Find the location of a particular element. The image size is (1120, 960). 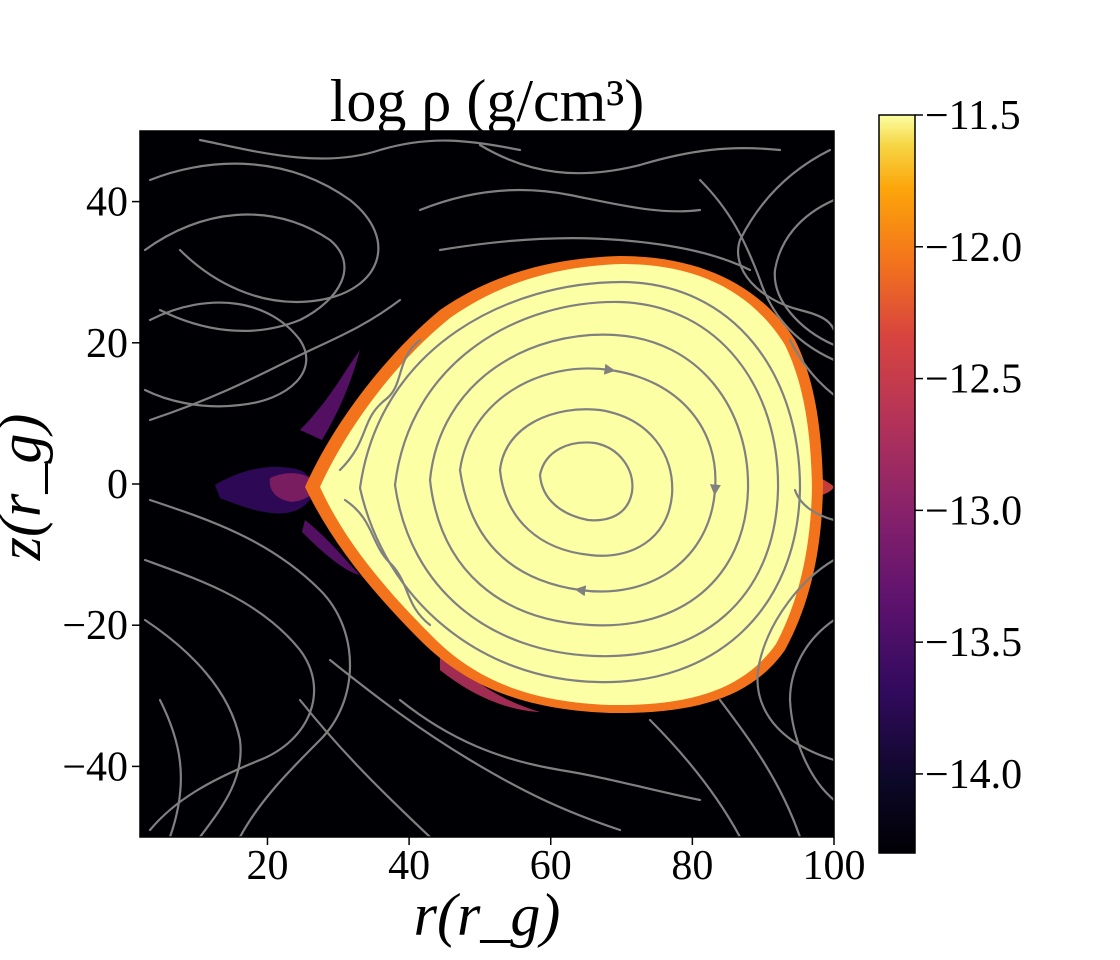

x-tick-label: 60 is located at coordinates (551, 866).